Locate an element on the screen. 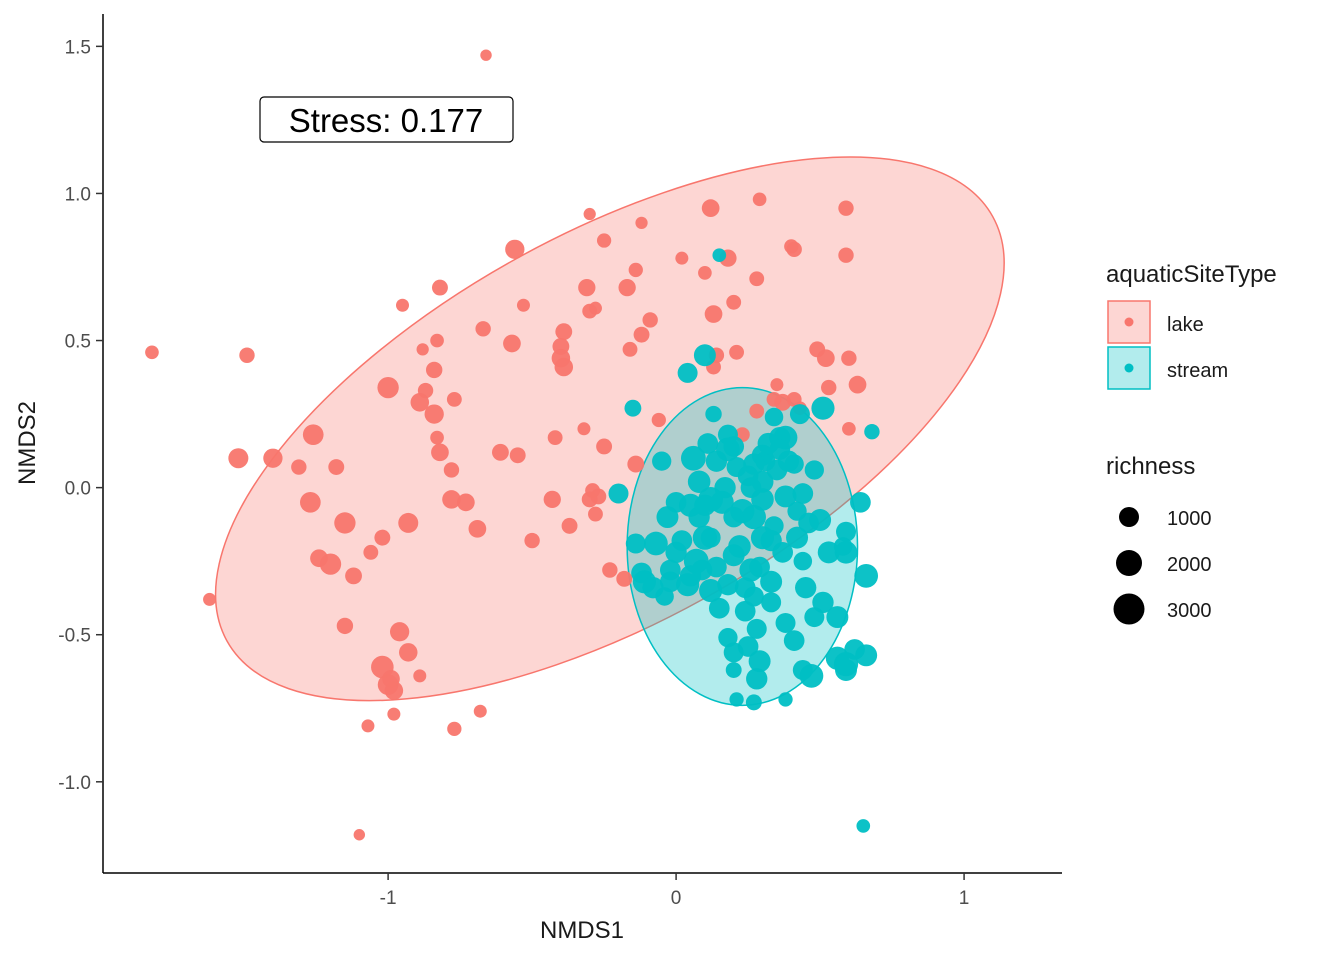 This screenshot has height=960, width=1344. y-tick-label: 1.5 is located at coordinates (78, 47).